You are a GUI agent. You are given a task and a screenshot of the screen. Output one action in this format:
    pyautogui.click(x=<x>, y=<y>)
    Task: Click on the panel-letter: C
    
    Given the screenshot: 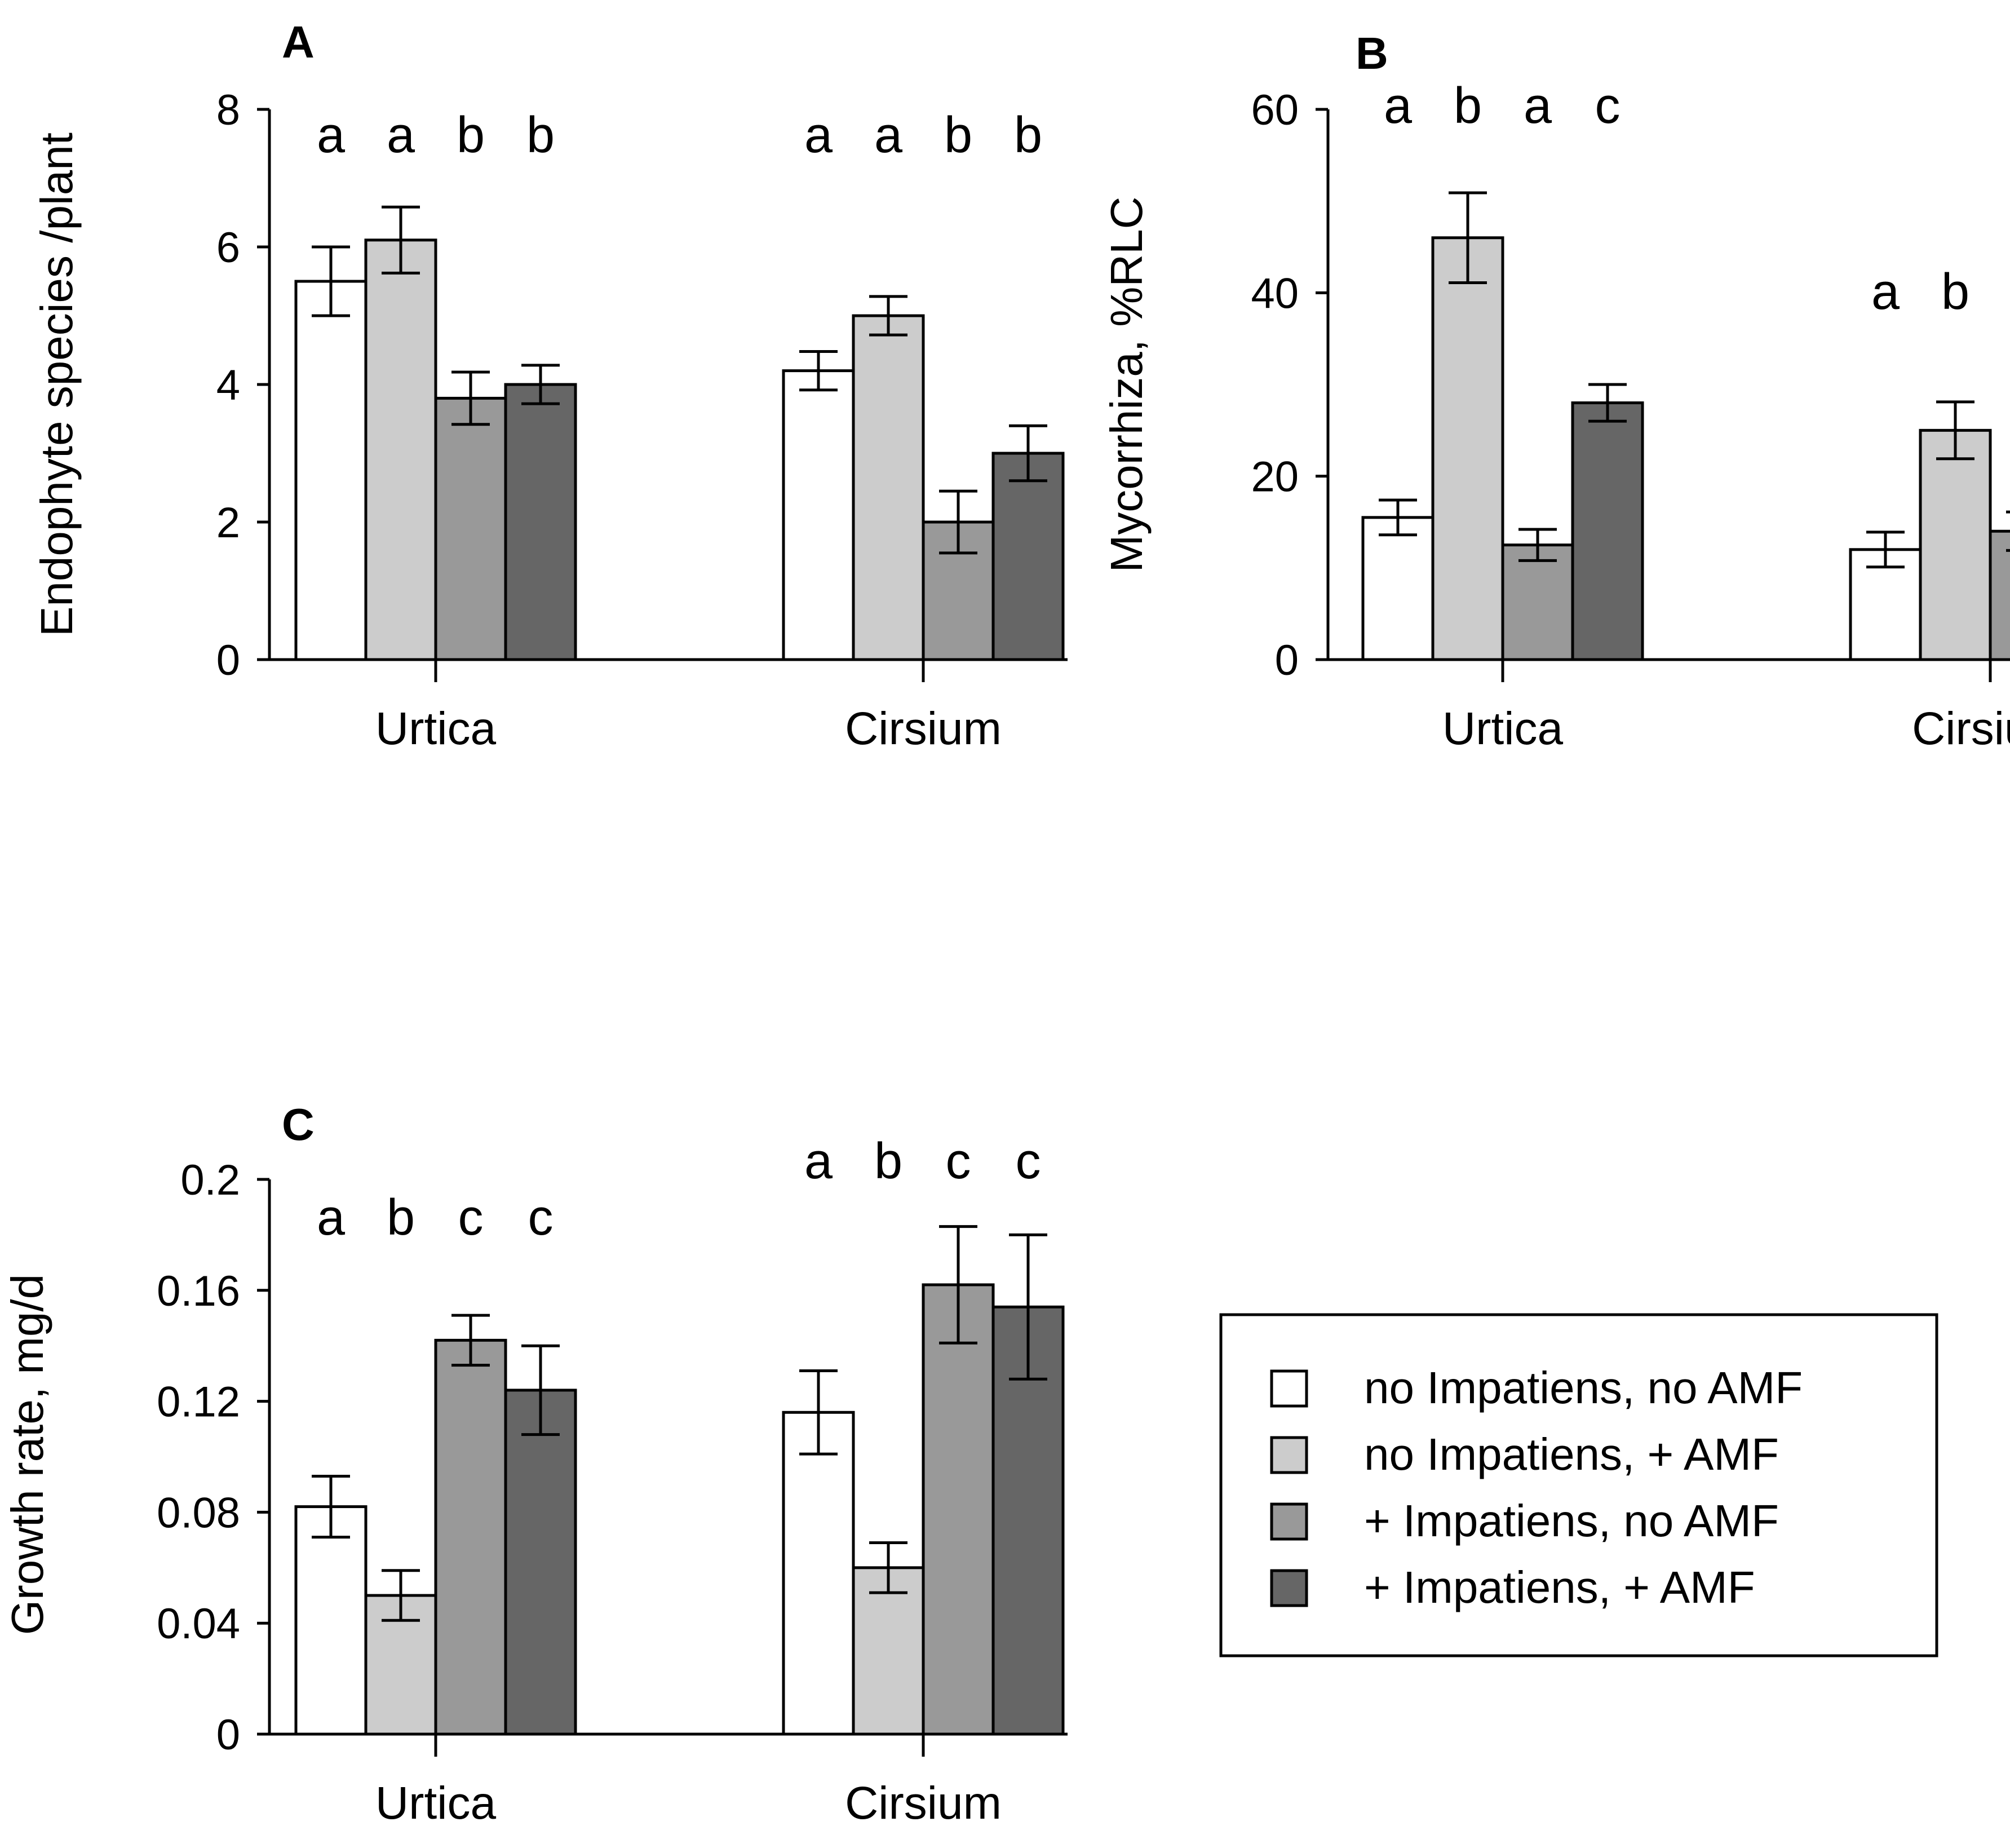 What is the action you would take?
    pyautogui.click(x=298, y=1124)
    